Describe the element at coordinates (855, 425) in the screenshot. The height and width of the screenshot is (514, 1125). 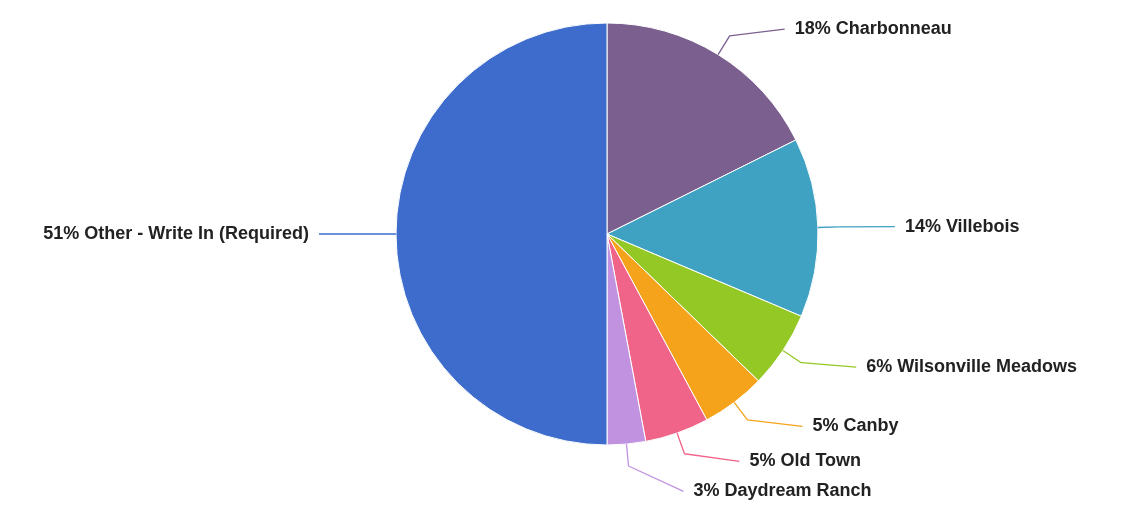
I see `slice-label: 5% Canby` at that location.